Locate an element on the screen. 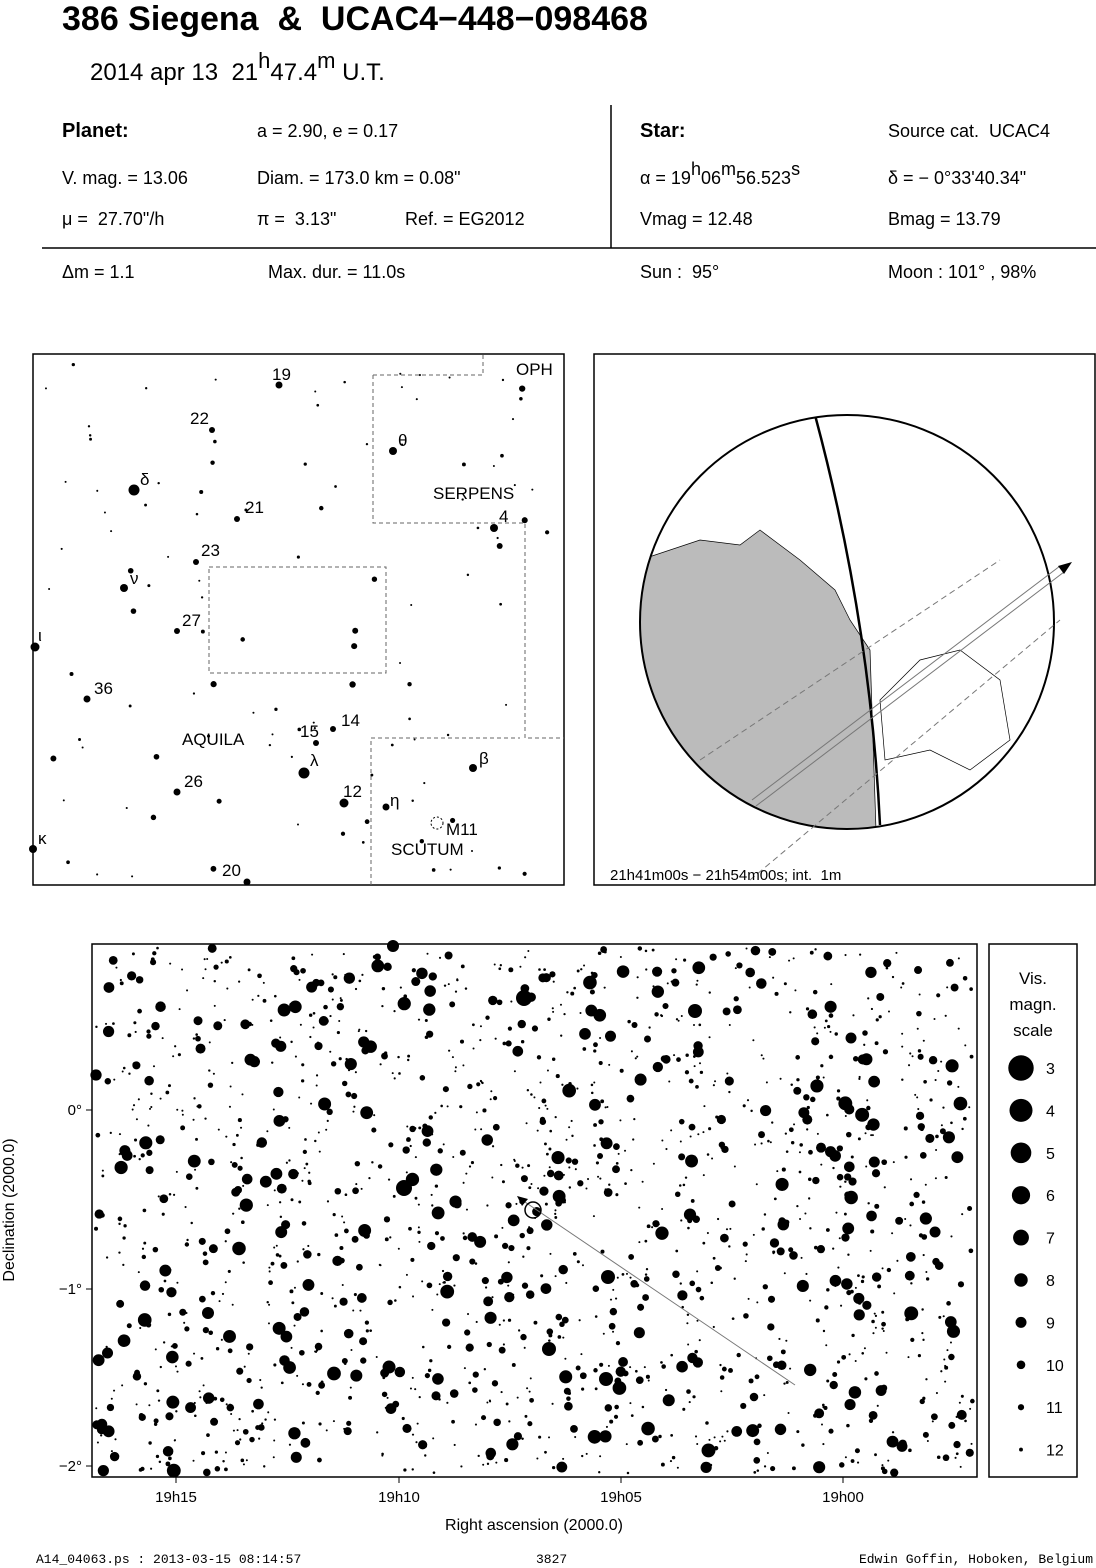 The width and height of the screenshot is (1096, 1568). finder-label: 22 is located at coordinates (199, 418).